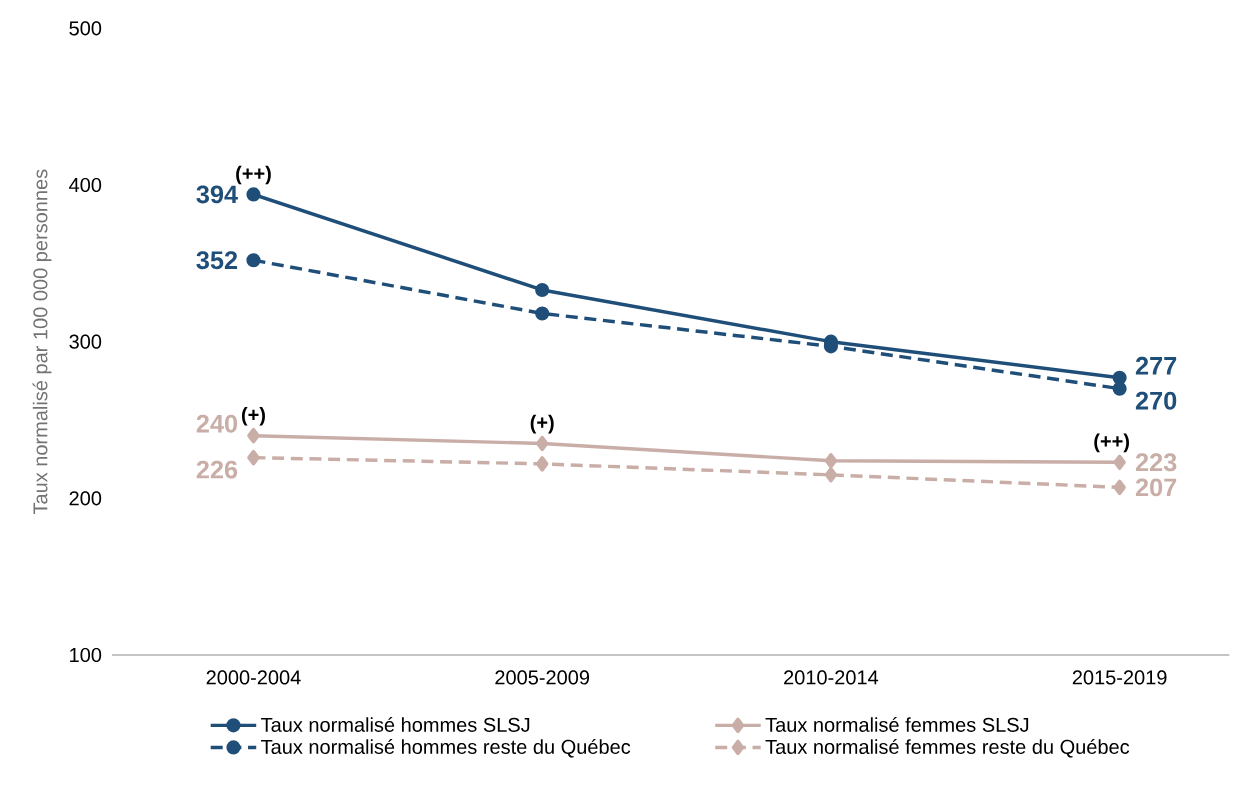  What do you see at coordinates (42, 342) in the screenshot?
I see `y-axis-title: Taux normalisé par 100 000 personnes` at bounding box center [42, 342].